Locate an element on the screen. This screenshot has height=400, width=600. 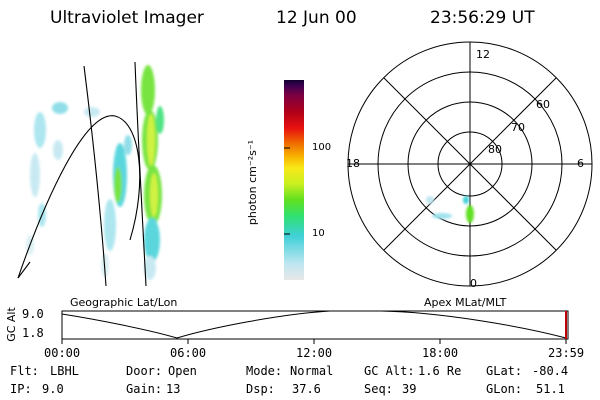
geographic-image is located at coordinates (90, 174).